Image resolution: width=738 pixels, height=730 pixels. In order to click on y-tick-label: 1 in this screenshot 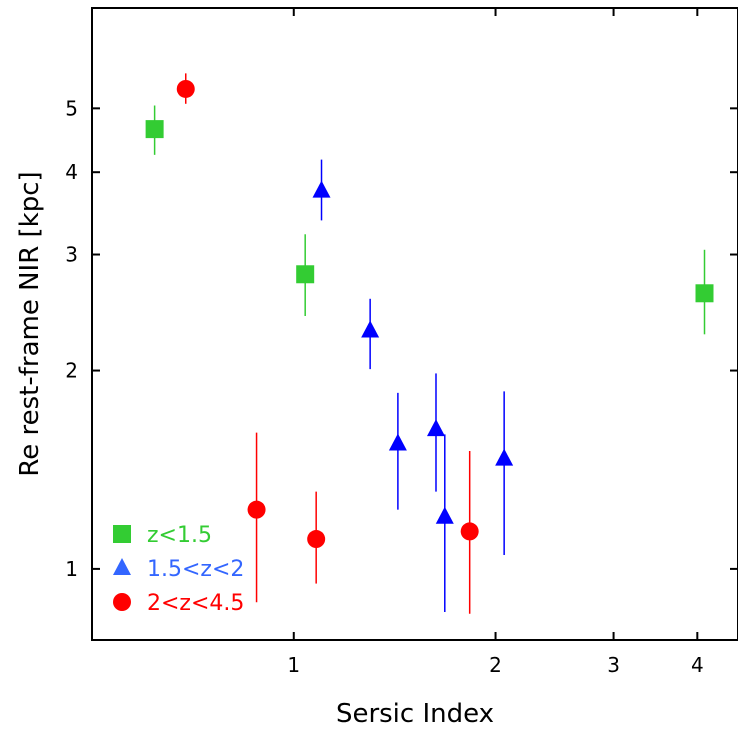, I will do `click(71, 569)`.